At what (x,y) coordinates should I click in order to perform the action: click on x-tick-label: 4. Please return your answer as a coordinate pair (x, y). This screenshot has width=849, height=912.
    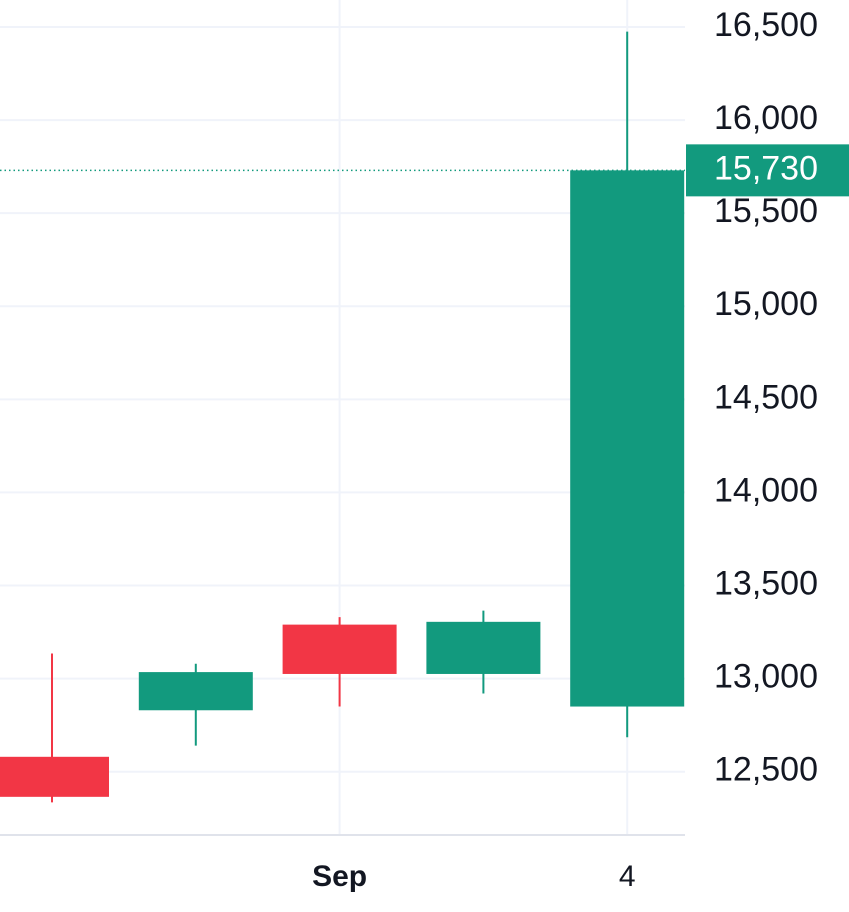
    Looking at the image, I should click on (627, 876).